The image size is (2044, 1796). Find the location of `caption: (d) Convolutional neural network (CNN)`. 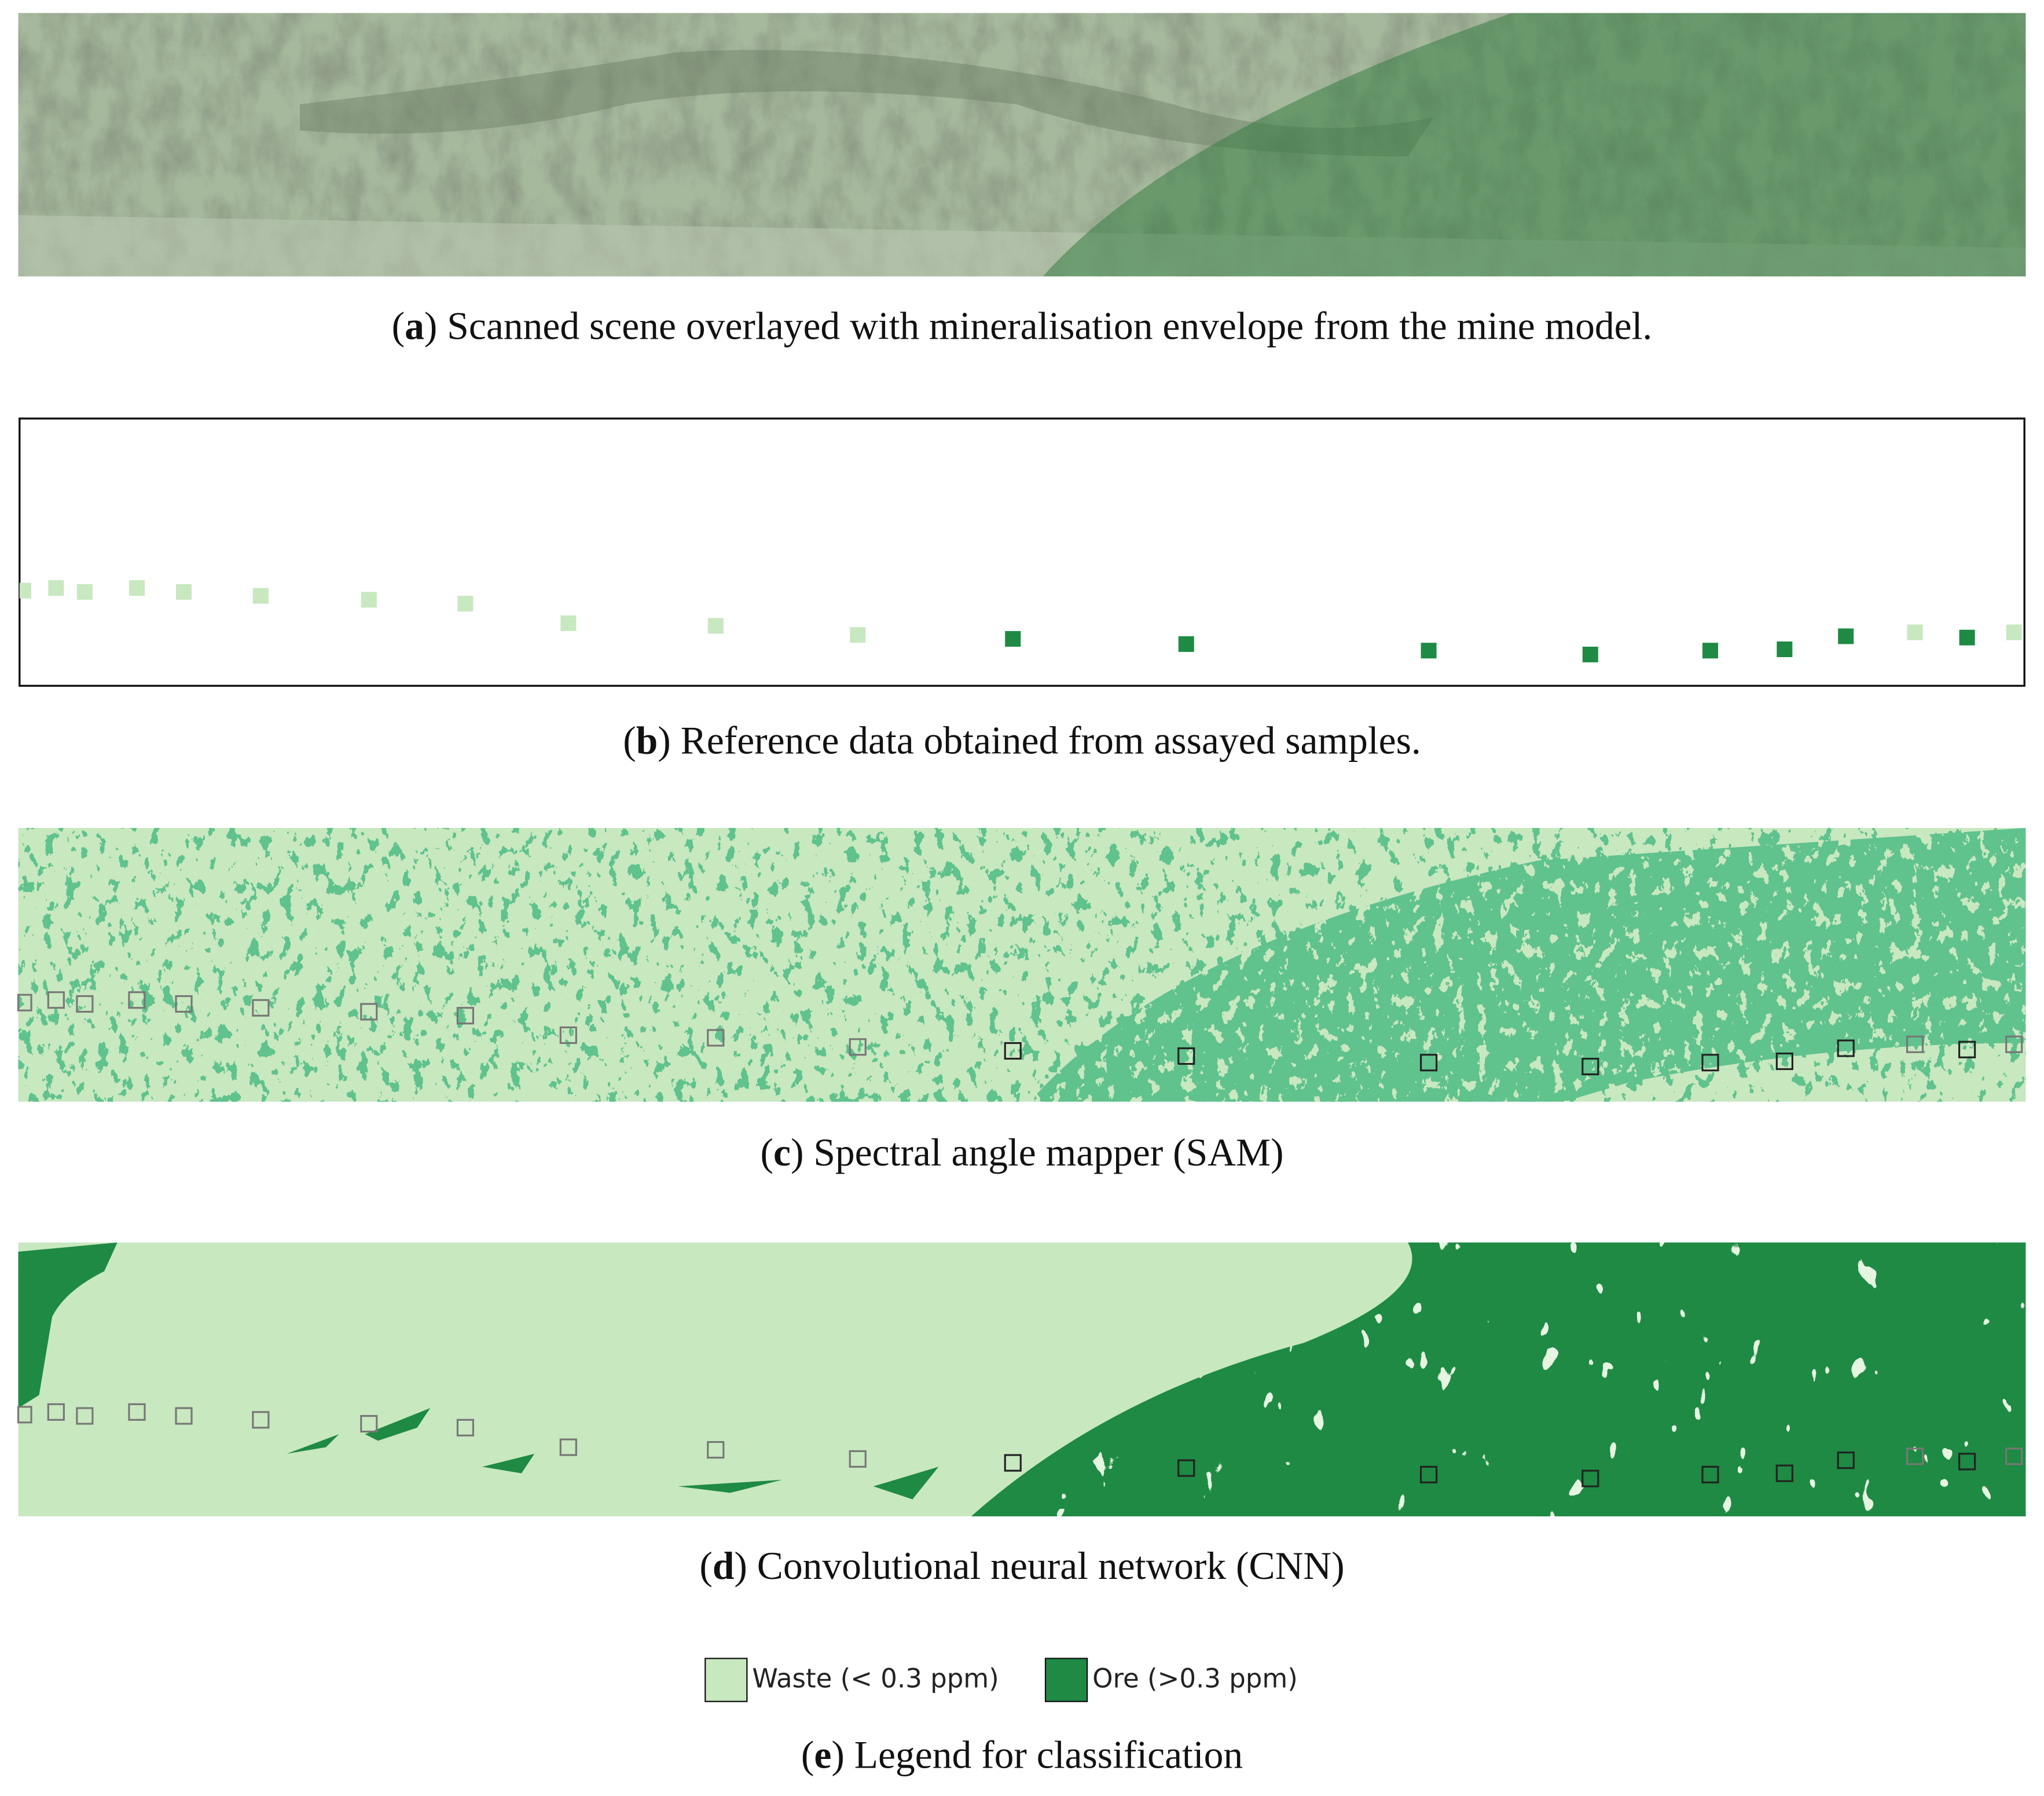

caption: (d) Convolutional neural network (CNN) is located at coordinates (1022, 1566).